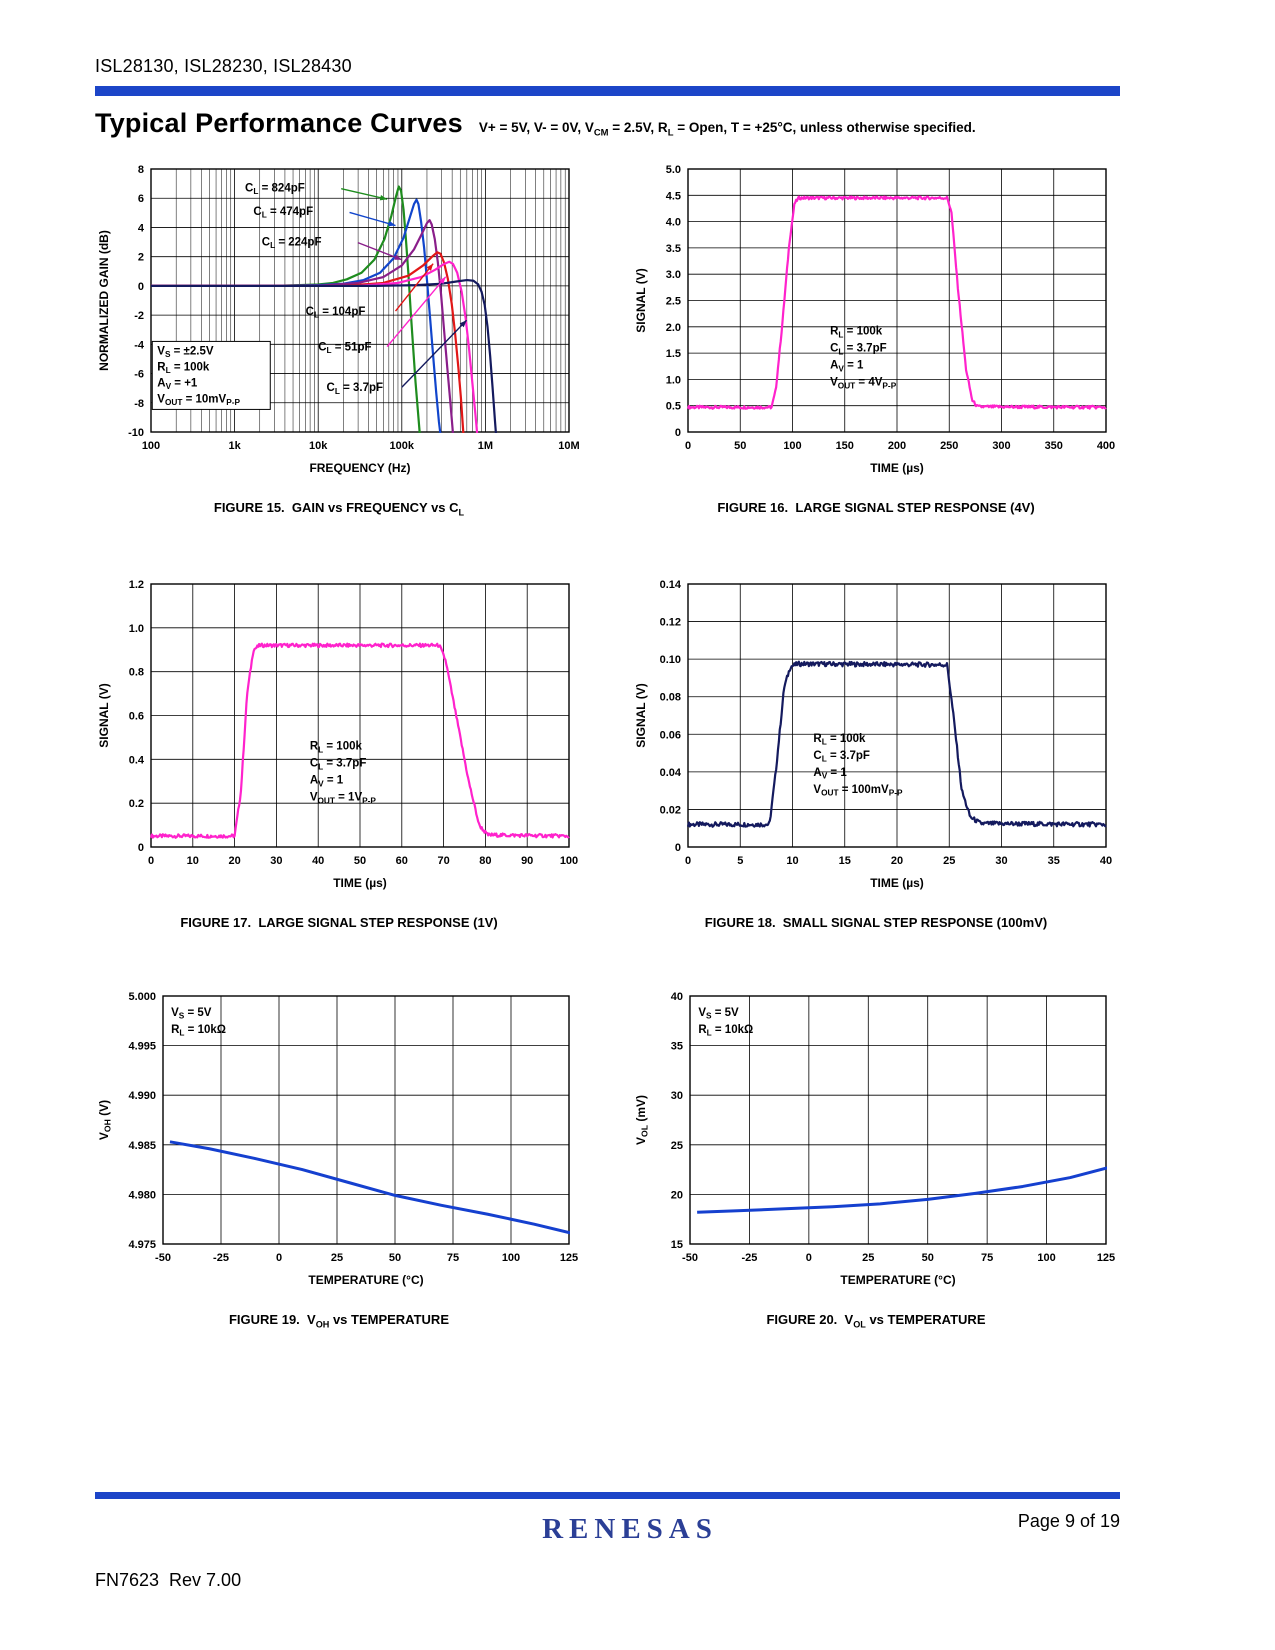 The image size is (1275, 1650). Describe the element at coordinates (897, 446) in the screenshot. I see `svg-text: 200` at that location.